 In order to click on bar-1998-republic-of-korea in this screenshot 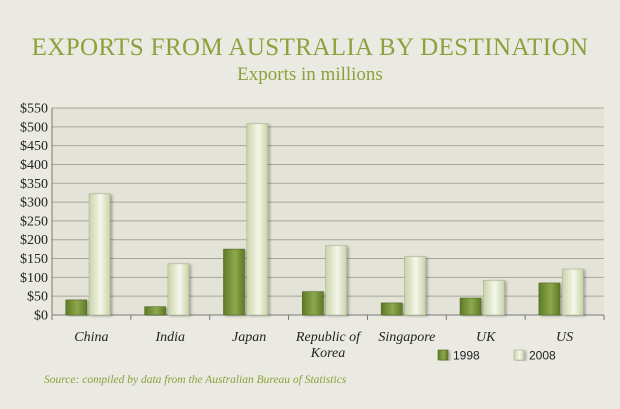, I will do `click(313, 303)`.